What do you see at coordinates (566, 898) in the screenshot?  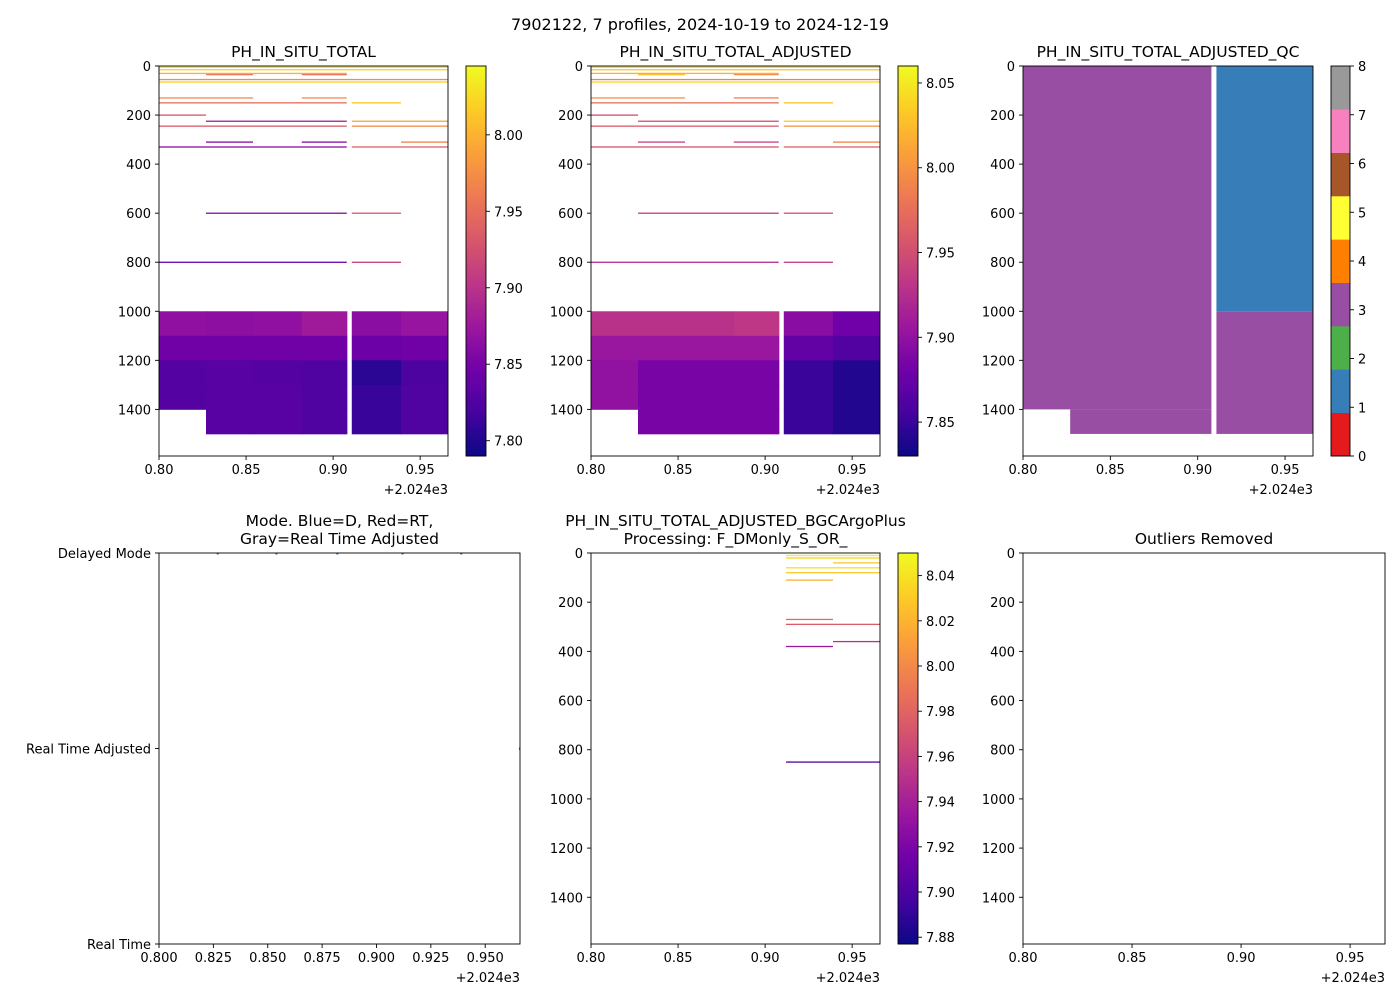 I see `y-tick-label: 1400` at bounding box center [566, 898].